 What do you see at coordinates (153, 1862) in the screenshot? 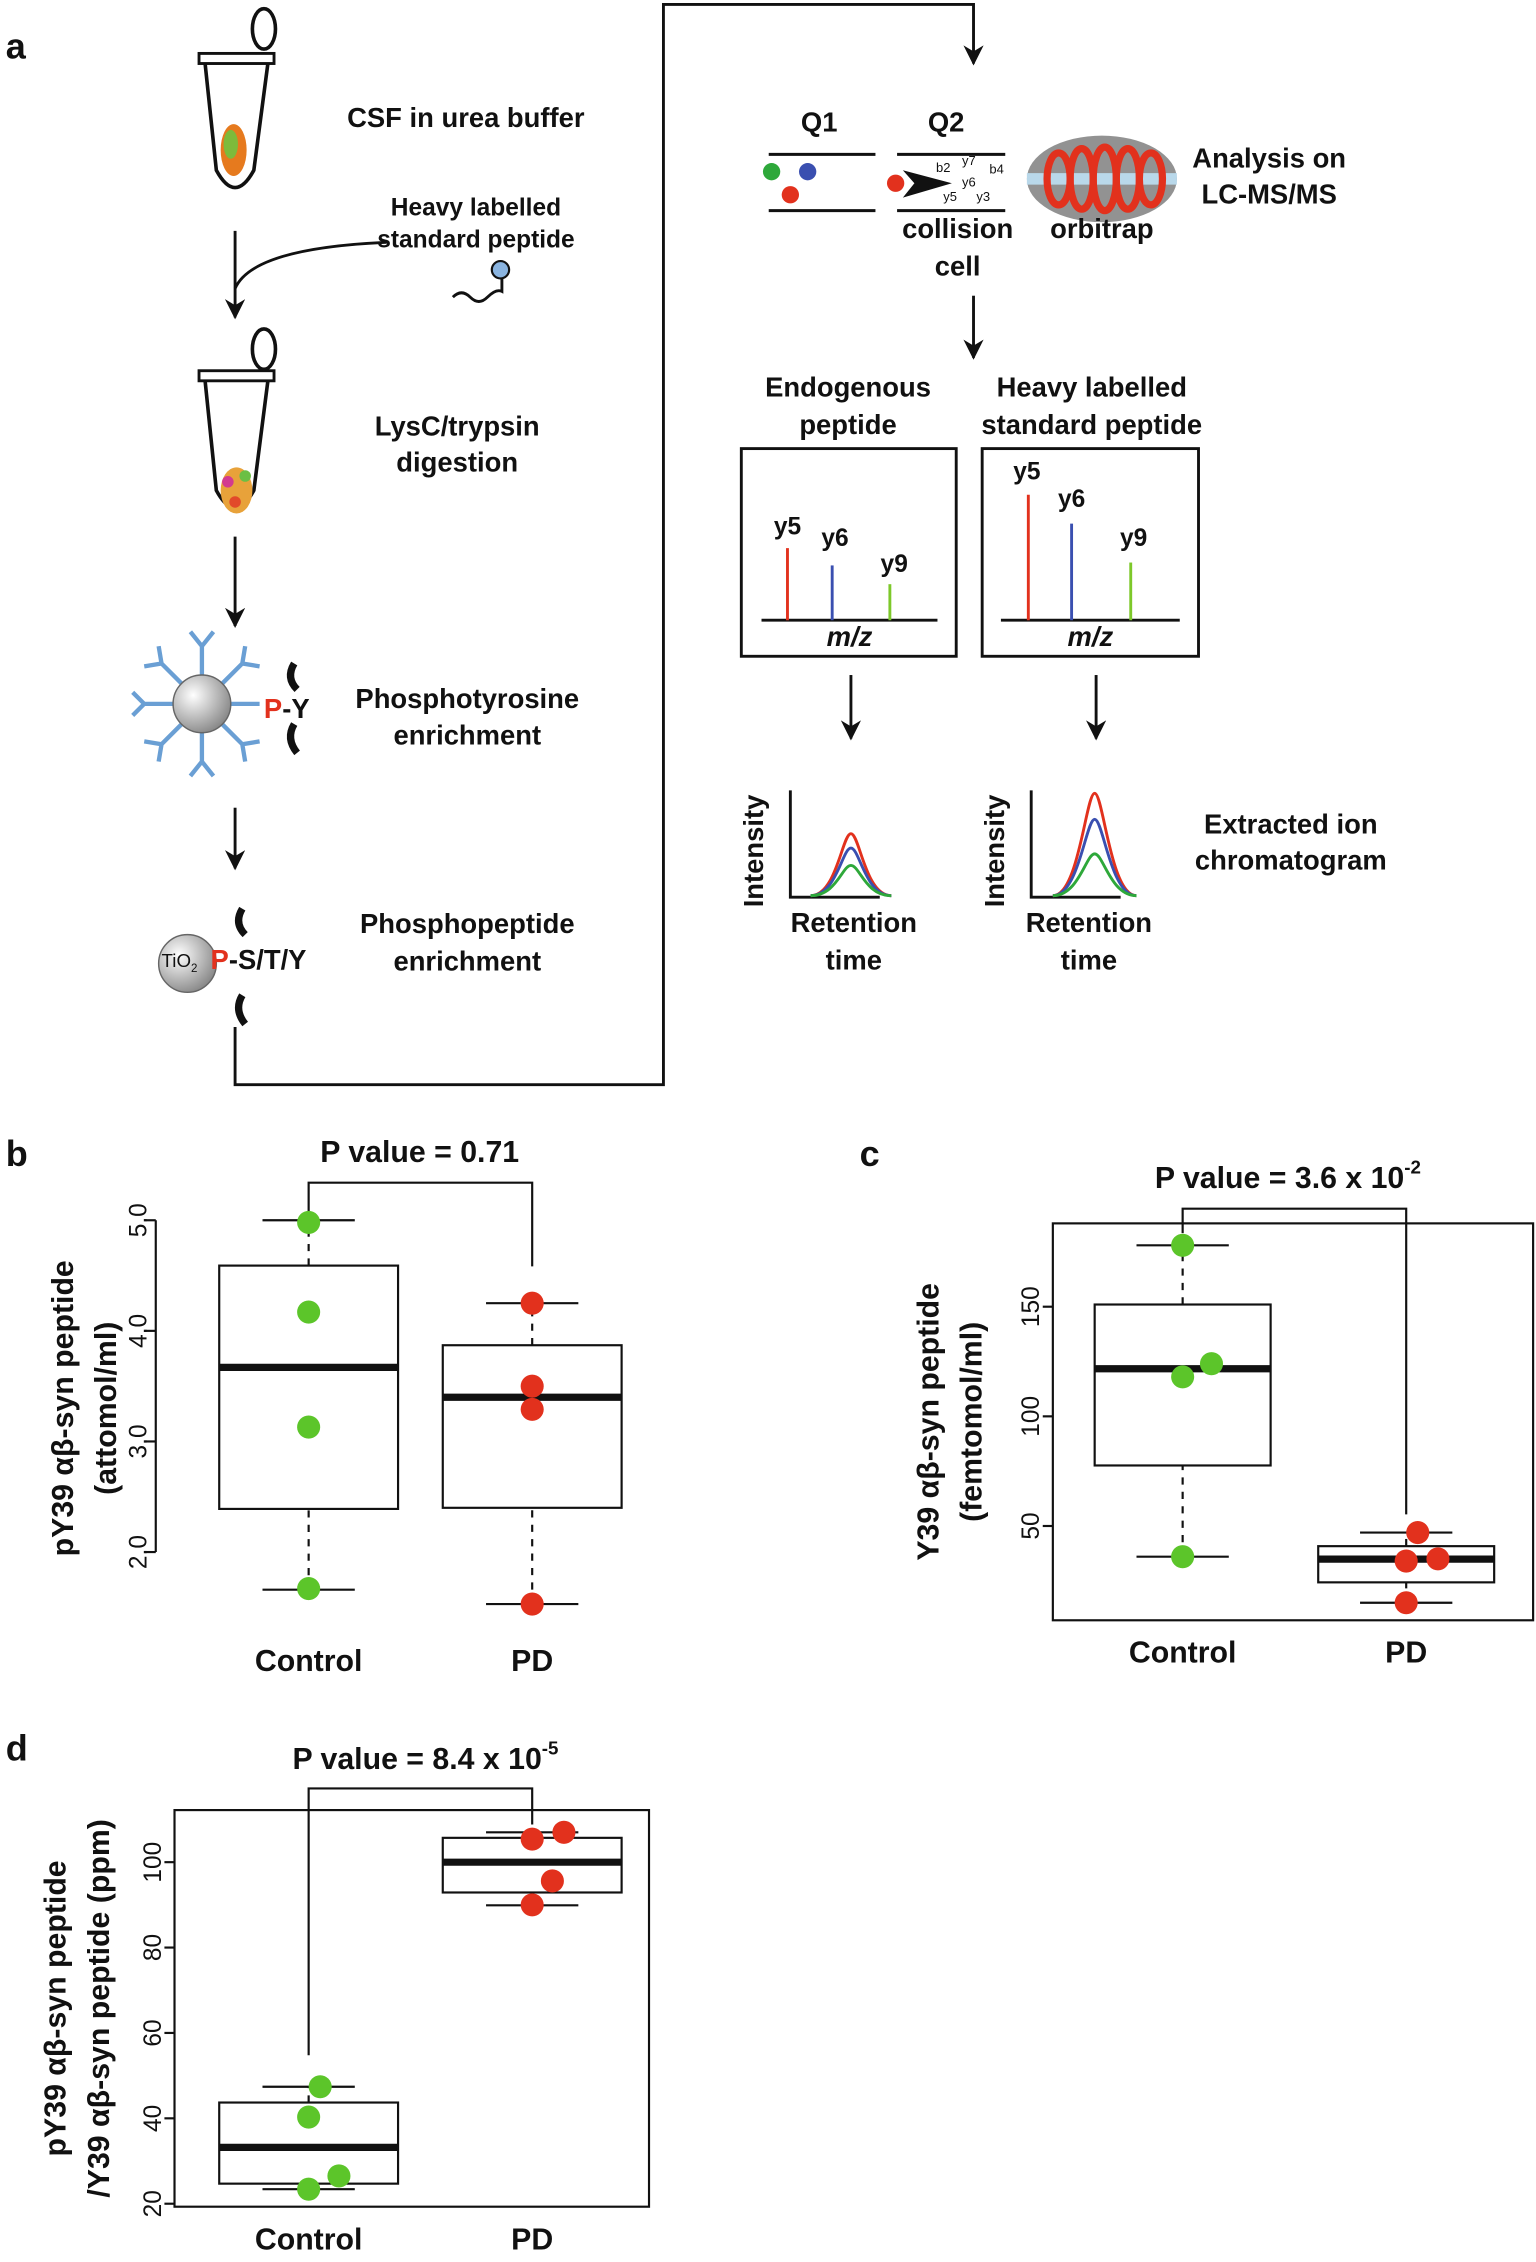
I see `y-tick-label: 100` at bounding box center [153, 1862].